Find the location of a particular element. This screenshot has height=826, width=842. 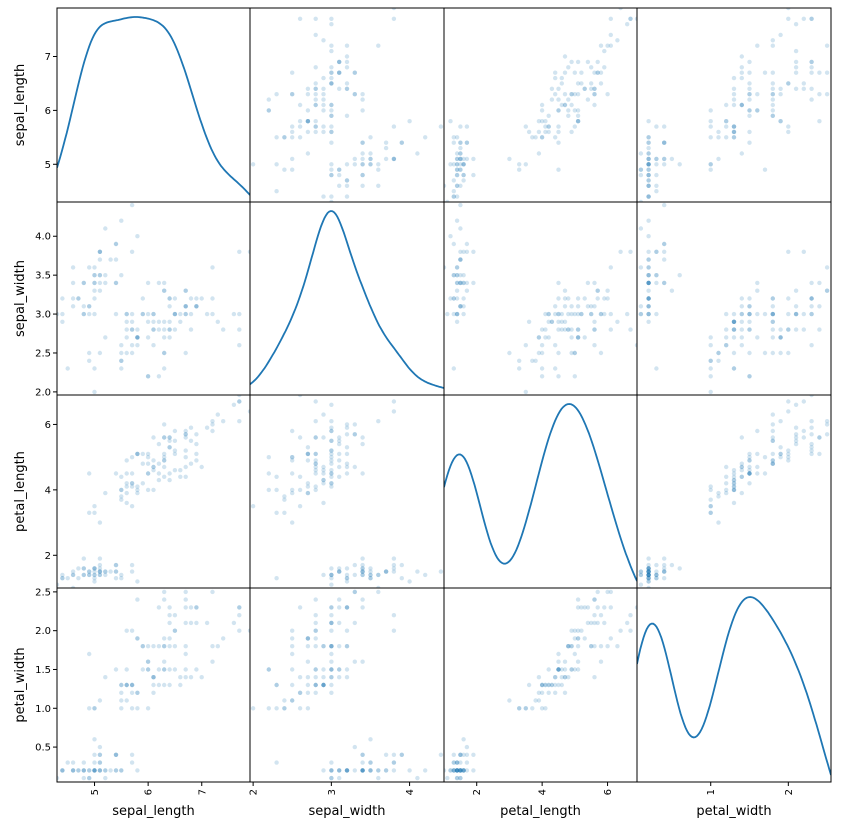

y-tick-label: 2.5 is located at coordinates (43, 353).